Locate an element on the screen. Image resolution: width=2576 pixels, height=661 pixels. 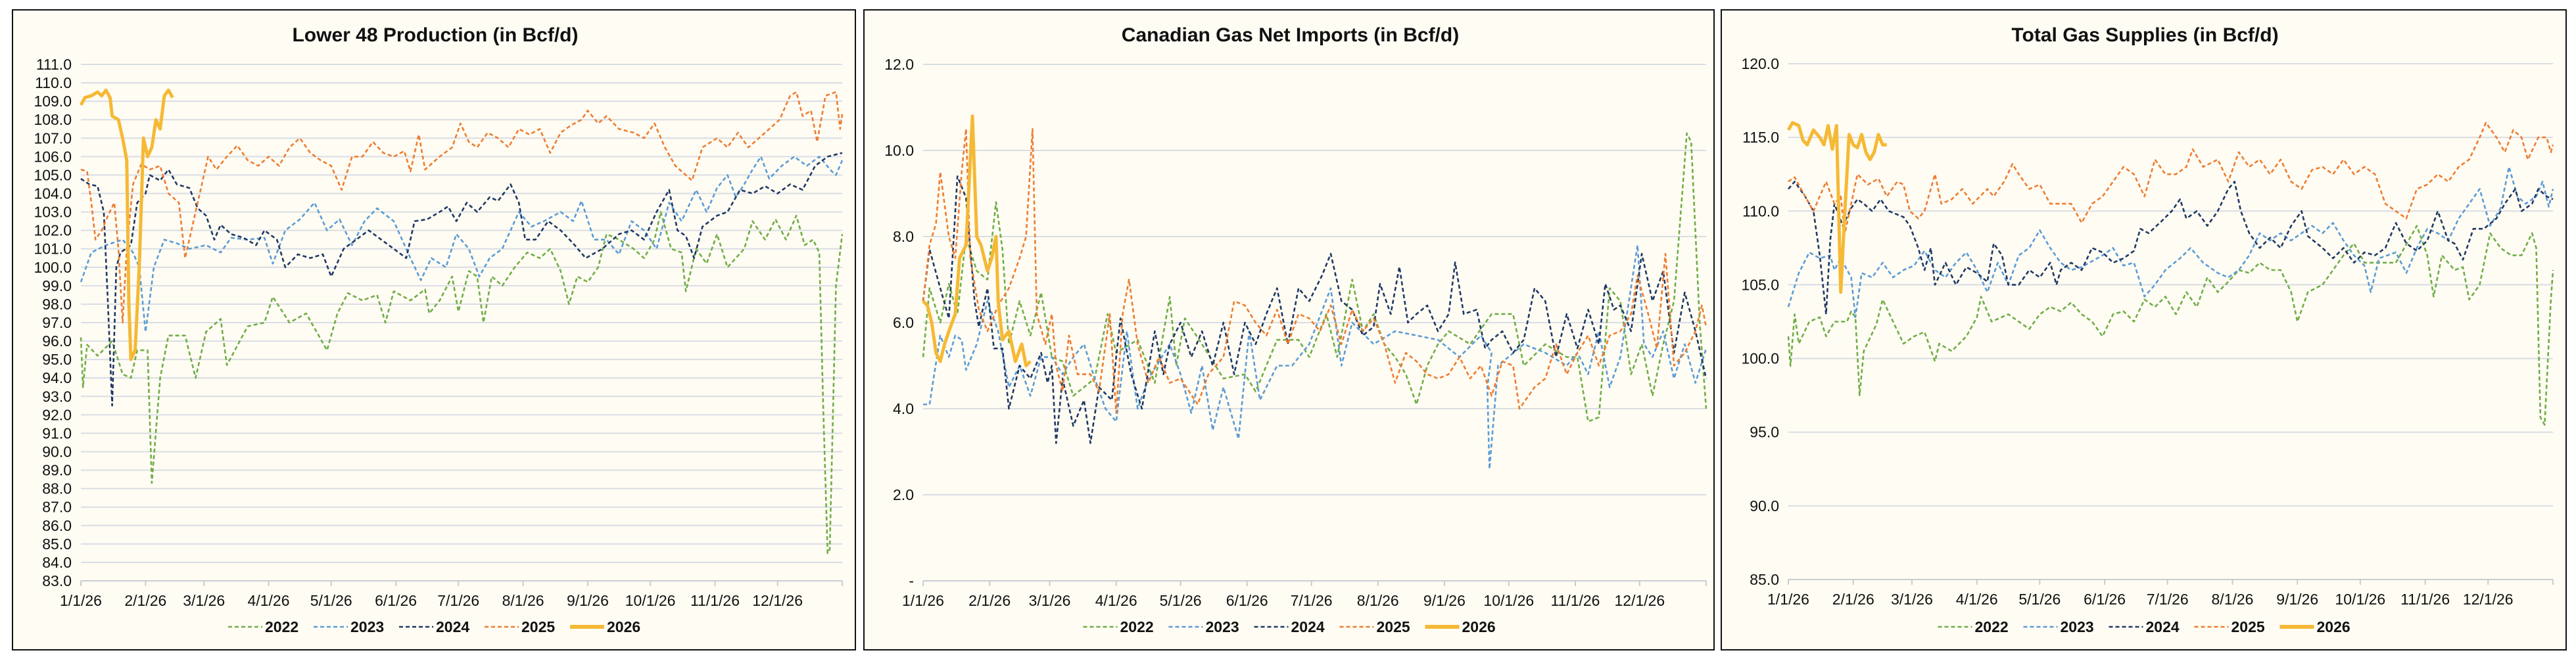
y-tick-label: 4.0 is located at coordinates (904, 408).